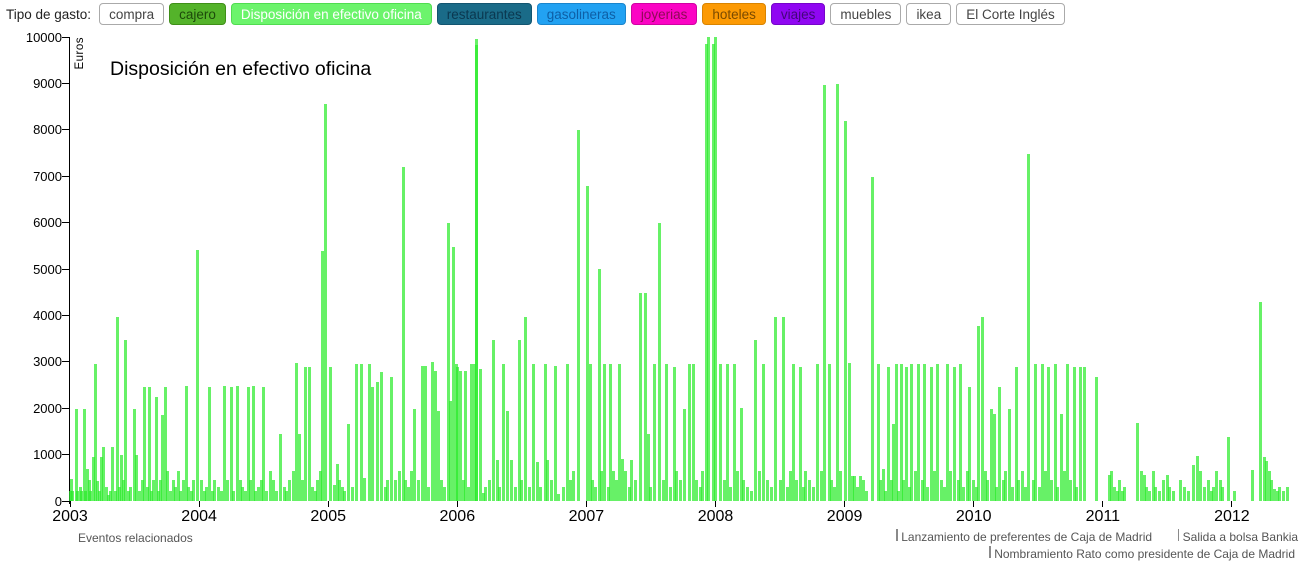 Image resolution: width=1308 pixels, height=571 pixels. What do you see at coordinates (664, 14) in the screenshot?
I see `filter-button-joyerias: joyerias` at bounding box center [664, 14].